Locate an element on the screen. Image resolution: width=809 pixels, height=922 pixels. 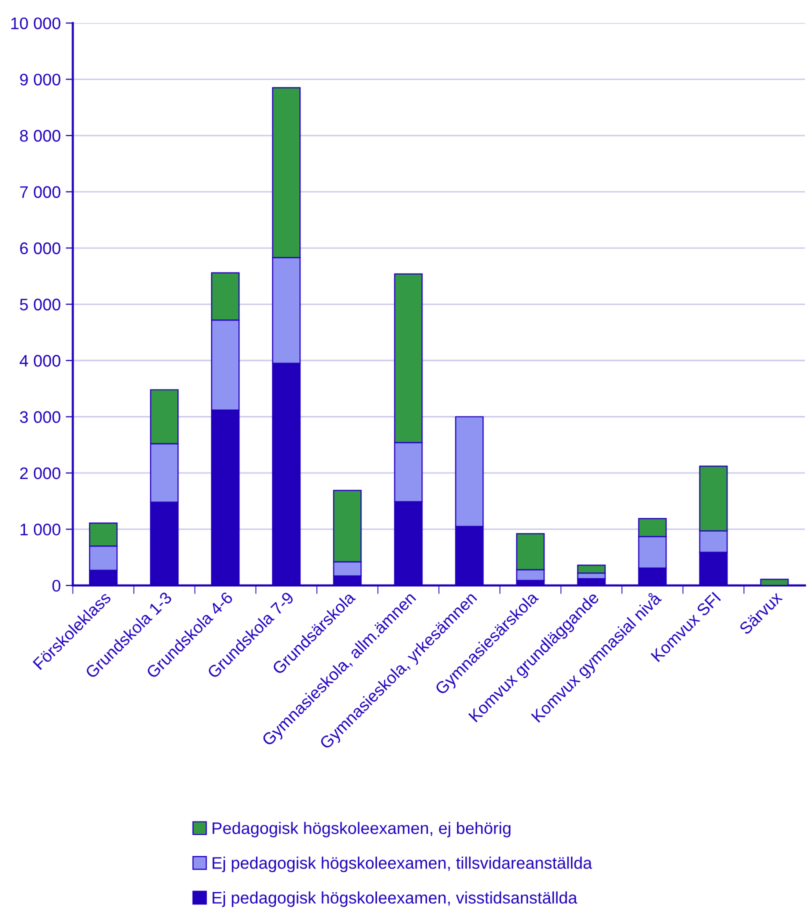
y-tick-label: 5 000 is located at coordinates (40, 304).